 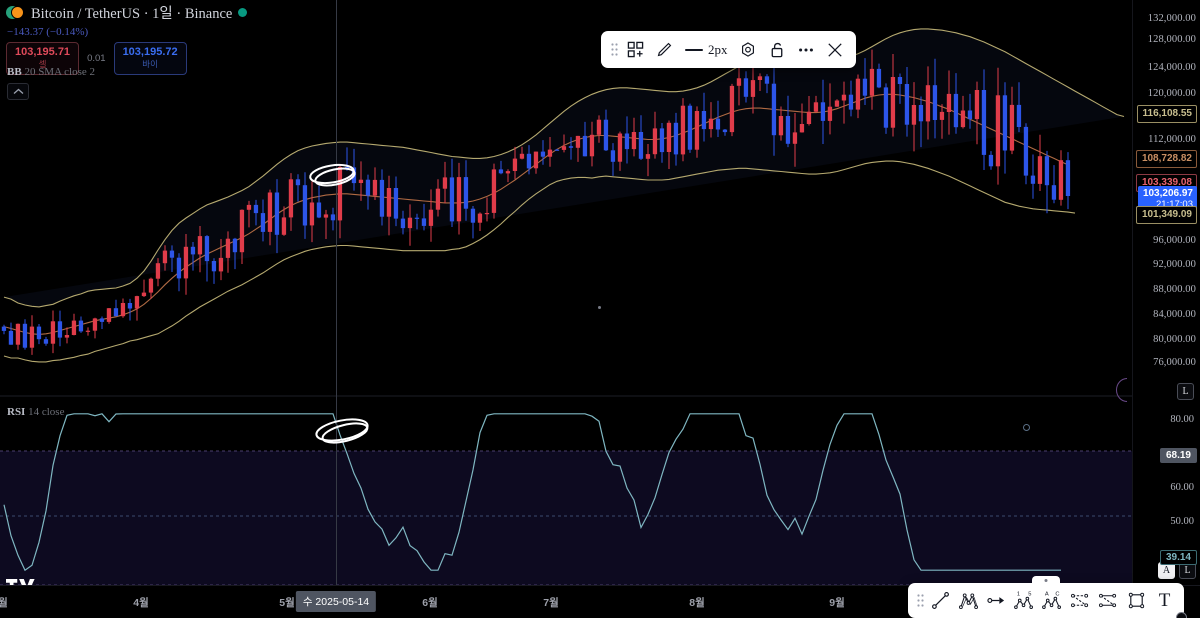 What do you see at coordinates (14, 72) in the screenshot?
I see `bb-legend-name: BB` at bounding box center [14, 72].